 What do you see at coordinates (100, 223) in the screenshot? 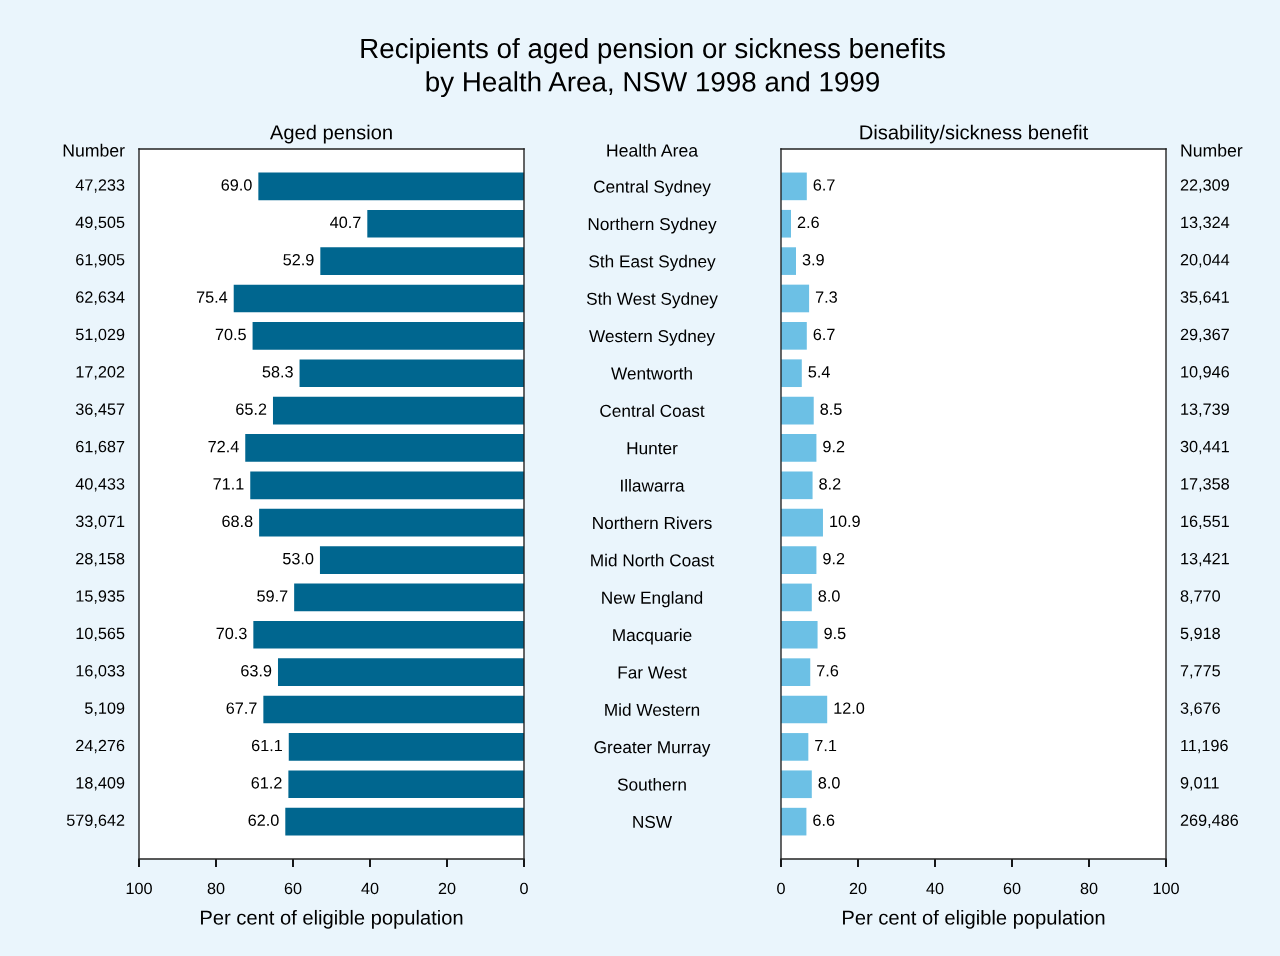
I see `y2-tick-label: 49,505` at bounding box center [100, 223].